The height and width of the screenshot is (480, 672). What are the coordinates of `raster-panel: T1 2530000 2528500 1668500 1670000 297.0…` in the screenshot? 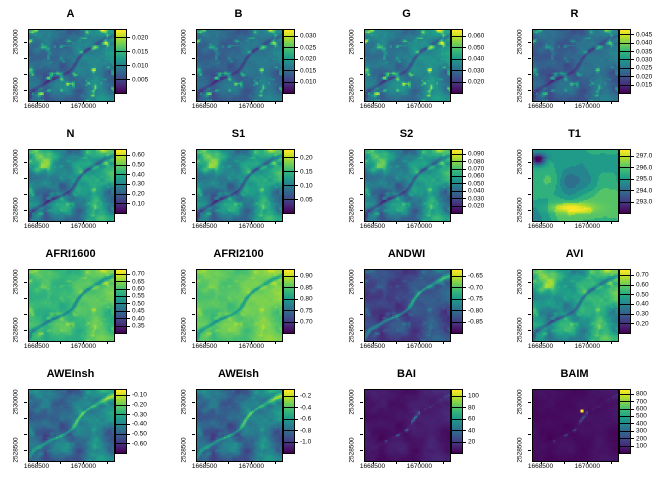 It's located at (588, 180).